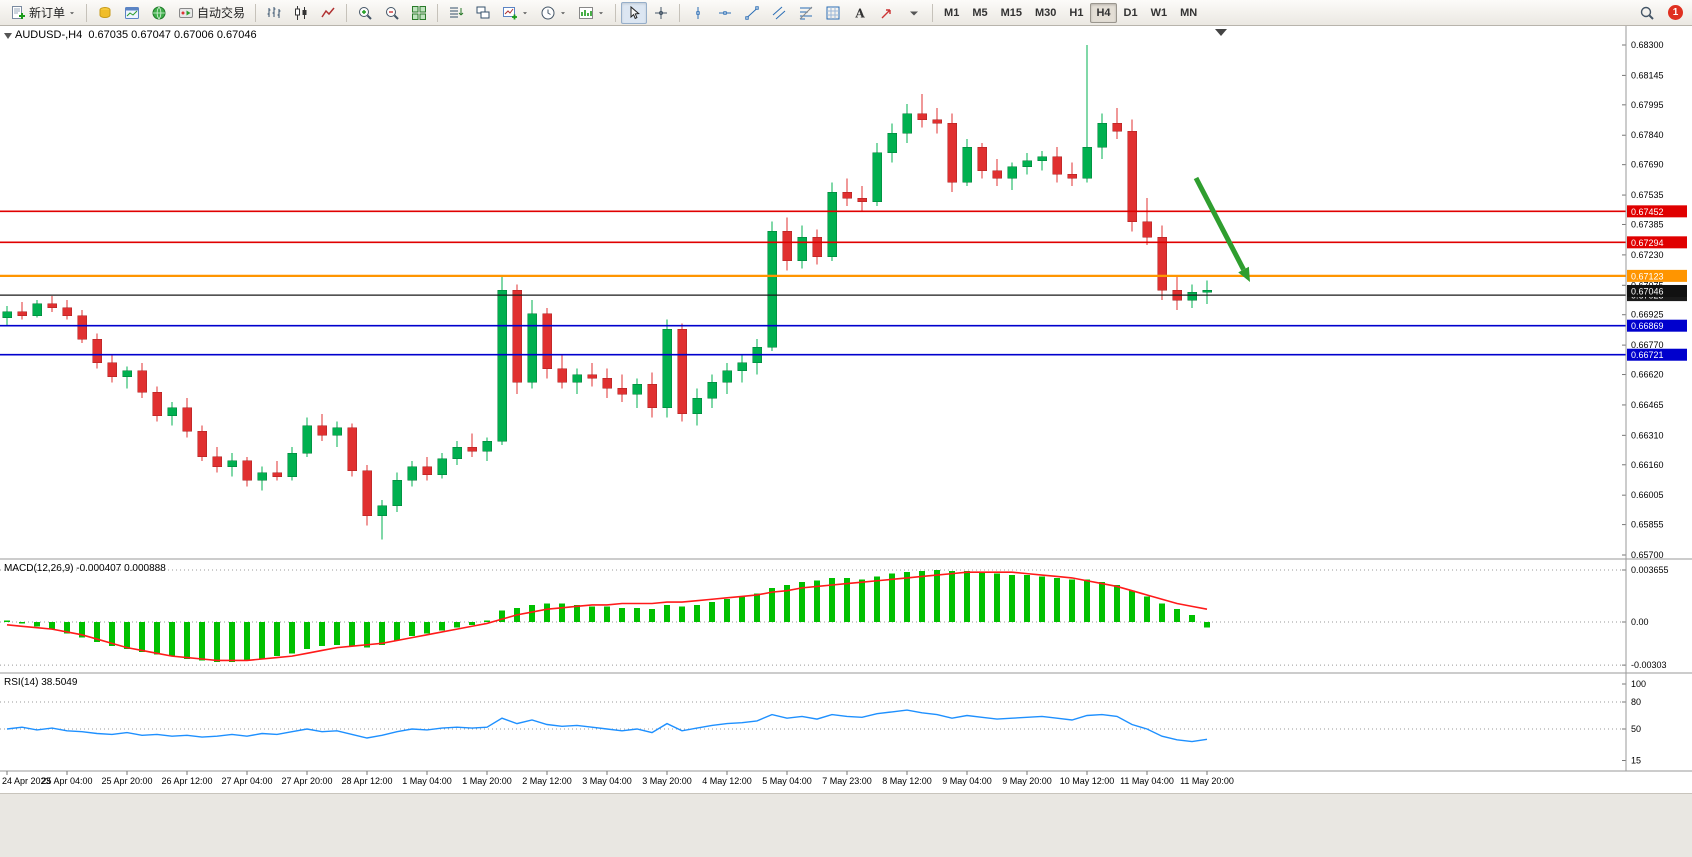 The width and height of the screenshot is (1692, 857). I want to click on coins-icon, so click(105, 12).